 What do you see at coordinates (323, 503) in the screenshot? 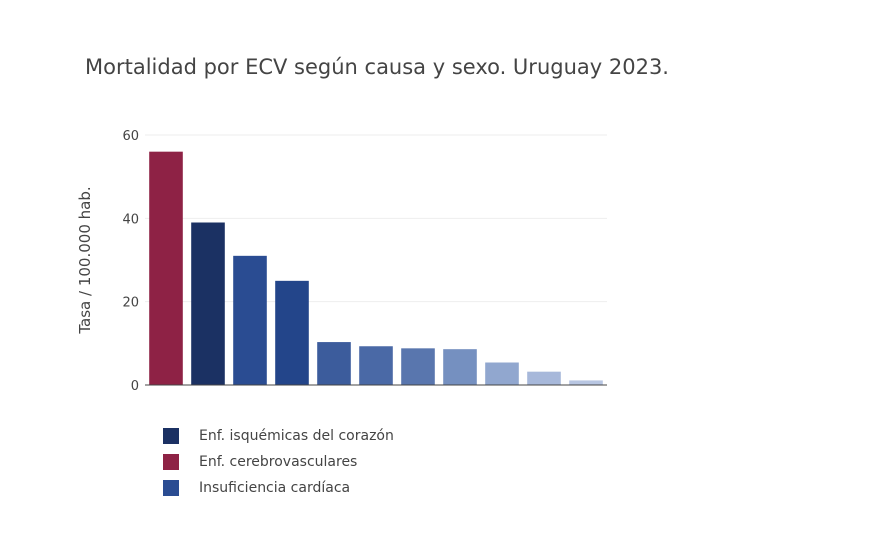
I see `legend-item-partial` at bounding box center [323, 503].